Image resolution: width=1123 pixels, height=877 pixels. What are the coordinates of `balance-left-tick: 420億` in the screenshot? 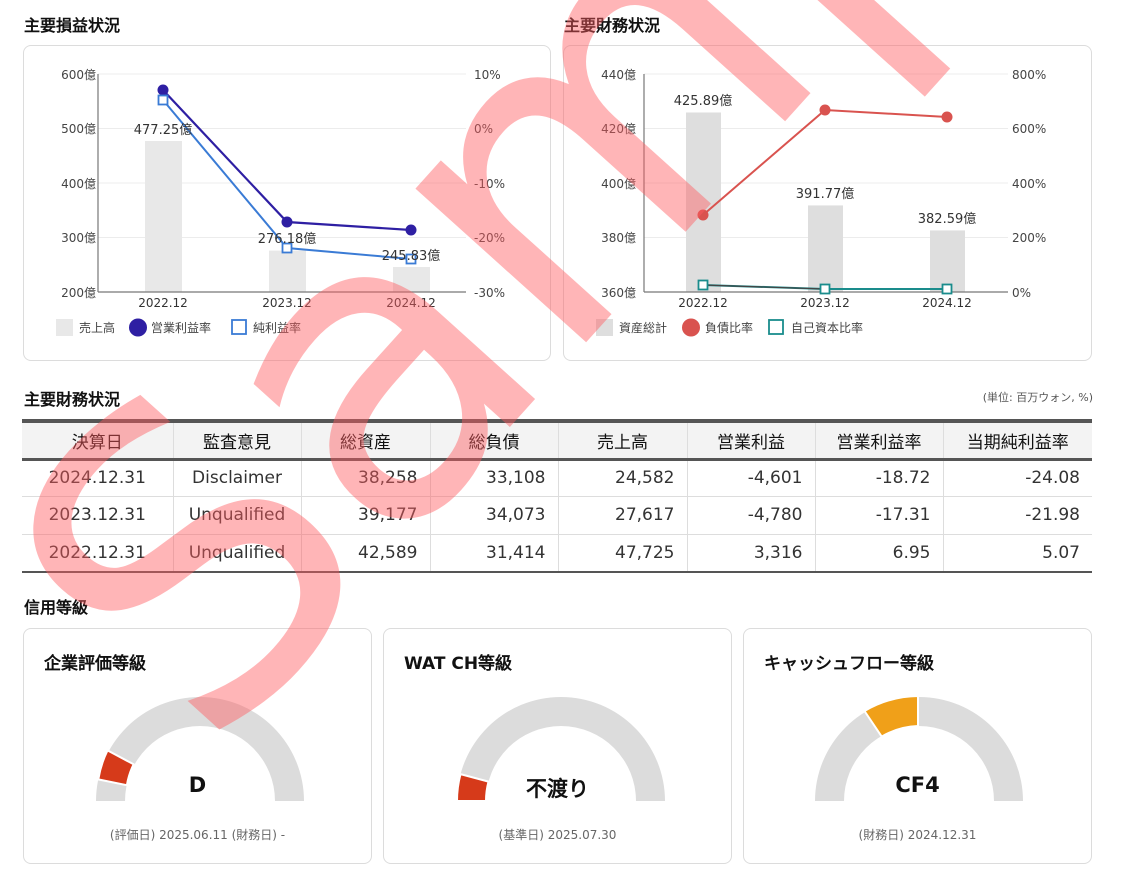 It's located at (618, 129).